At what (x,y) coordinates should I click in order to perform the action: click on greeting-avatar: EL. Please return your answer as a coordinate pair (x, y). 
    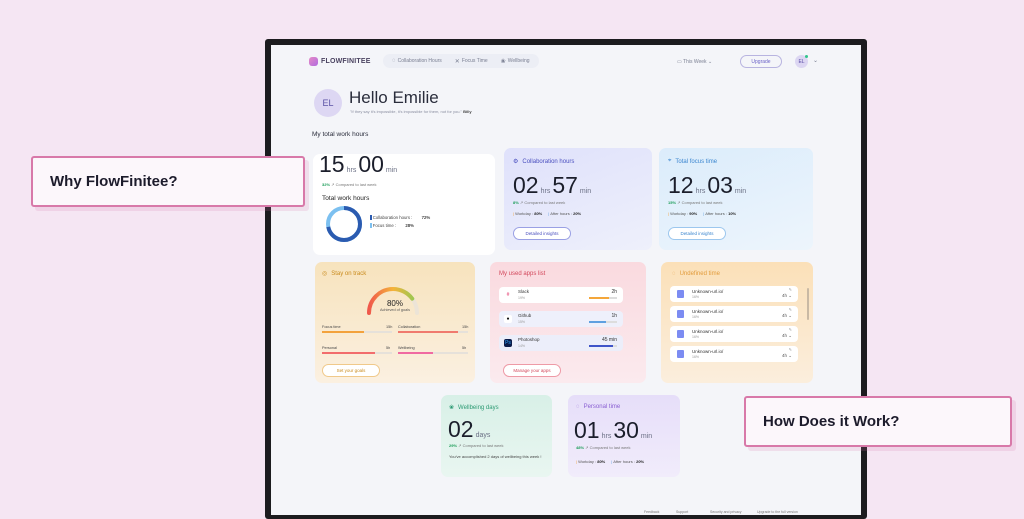
    Looking at the image, I should click on (328, 103).